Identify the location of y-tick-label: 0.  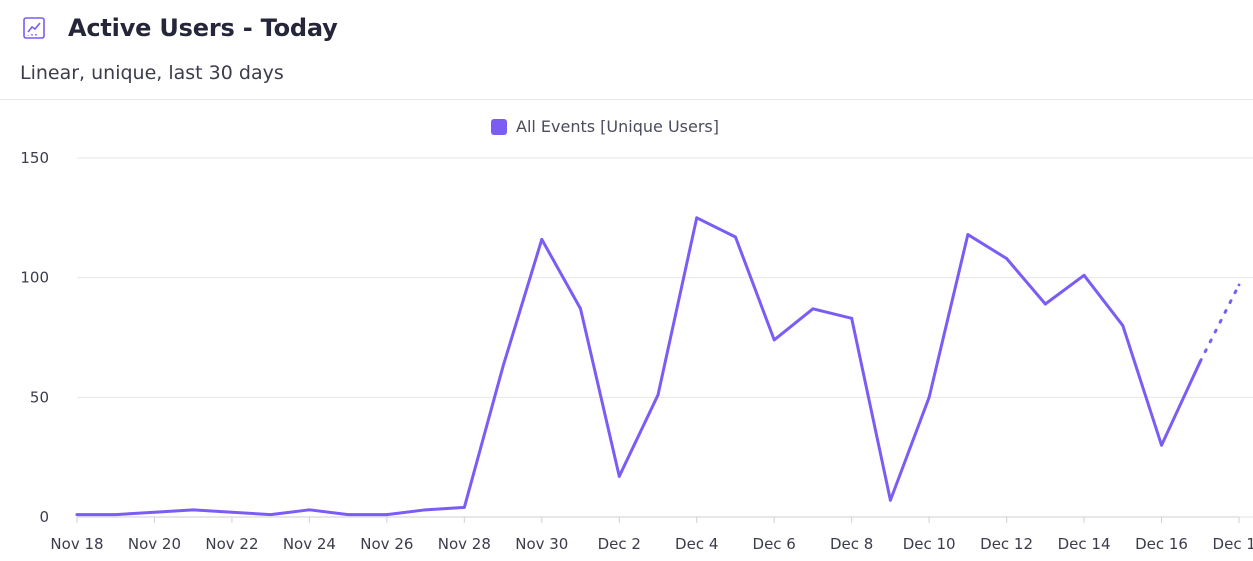
(44, 517).